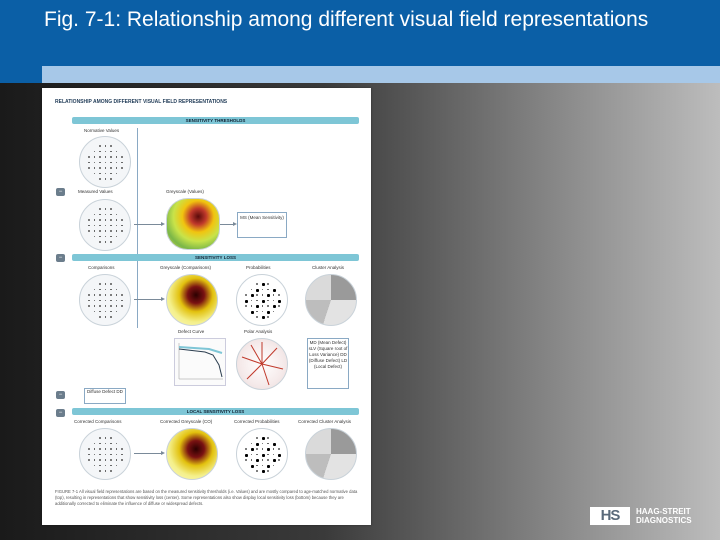 This screenshot has width=720, height=540. What do you see at coordinates (185, 191) in the screenshot?
I see `label-greyscale-values: Greyscale (Values)` at bounding box center [185, 191].